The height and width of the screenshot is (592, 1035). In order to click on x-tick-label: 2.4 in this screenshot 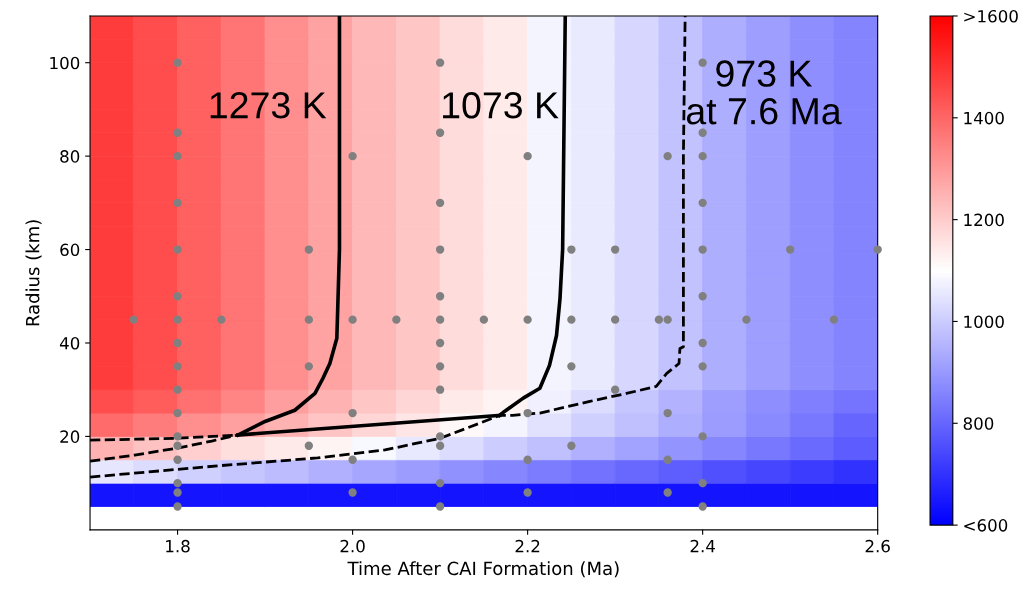, I will do `click(702, 546)`.